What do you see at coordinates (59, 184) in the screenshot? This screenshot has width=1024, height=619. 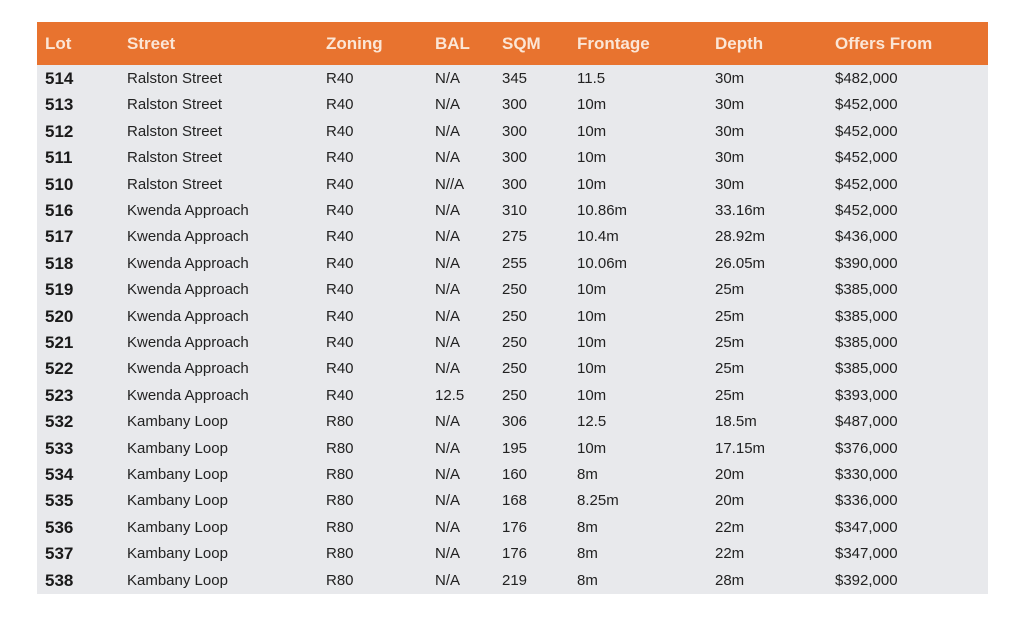 I see `cell-lot: 510` at bounding box center [59, 184].